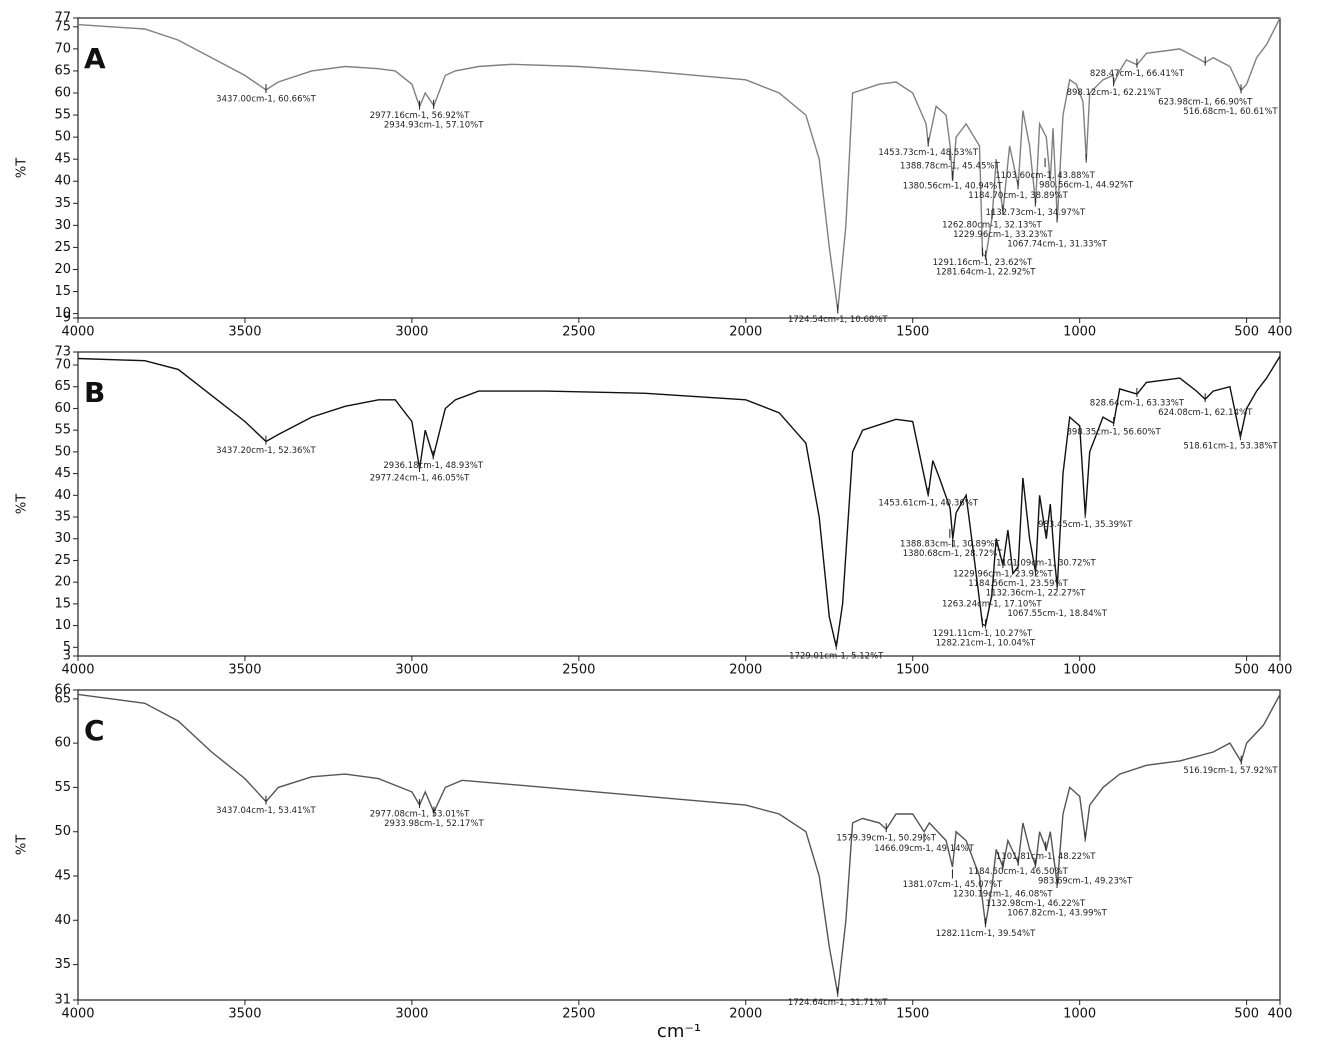  Describe the element at coordinates (953, 187) in the screenshot. I see `peak-label: 1380.56cm-1, 40.94%T` at that location.